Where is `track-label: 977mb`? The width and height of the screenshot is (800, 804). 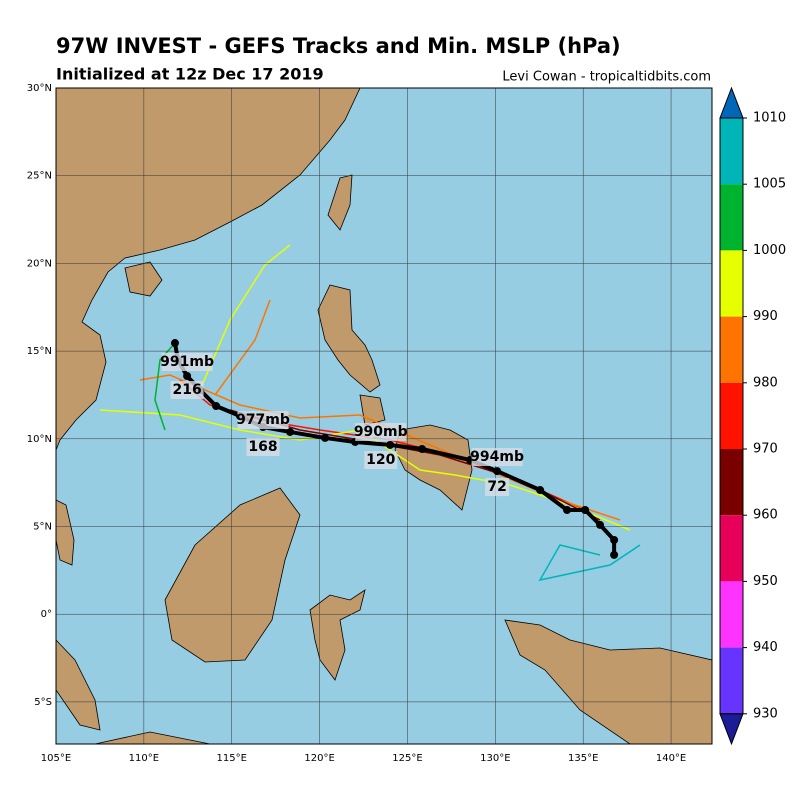
track-label: 977mb is located at coordinates (263, 420).